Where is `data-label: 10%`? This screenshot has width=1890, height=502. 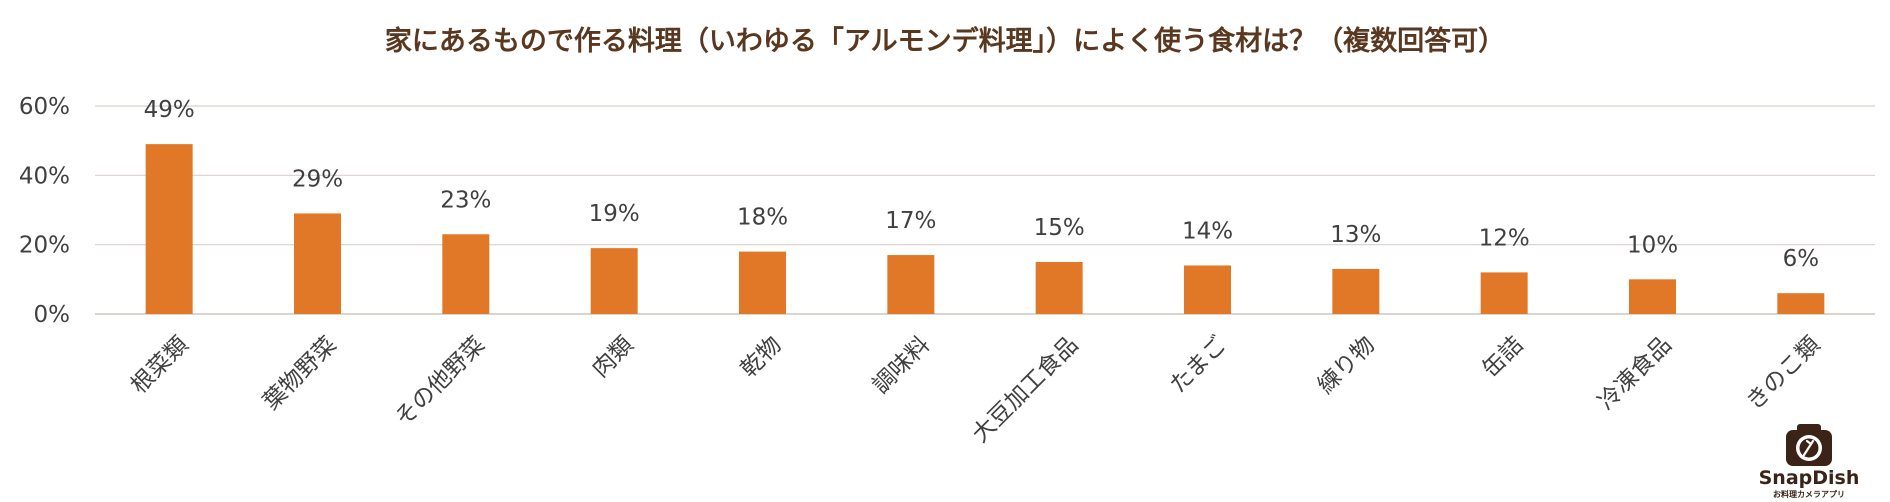
data-label: 10% is located at coordinates (1652, 245).